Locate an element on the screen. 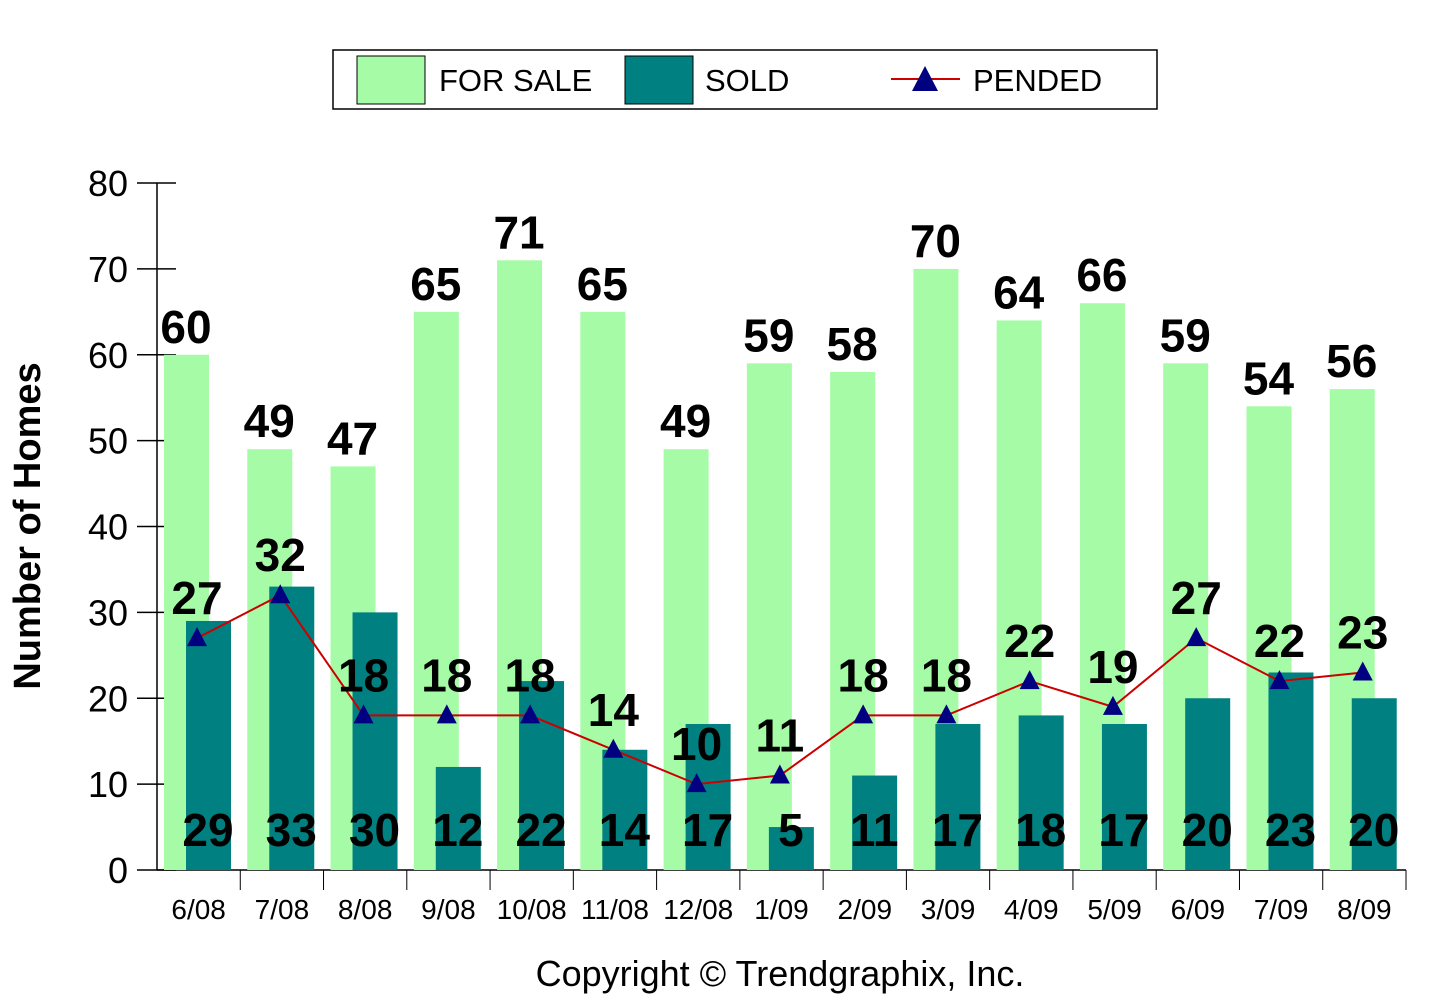 The image size is (1430, 1000). x-tick-label: 8/08 is located at coordinates (365, 909).